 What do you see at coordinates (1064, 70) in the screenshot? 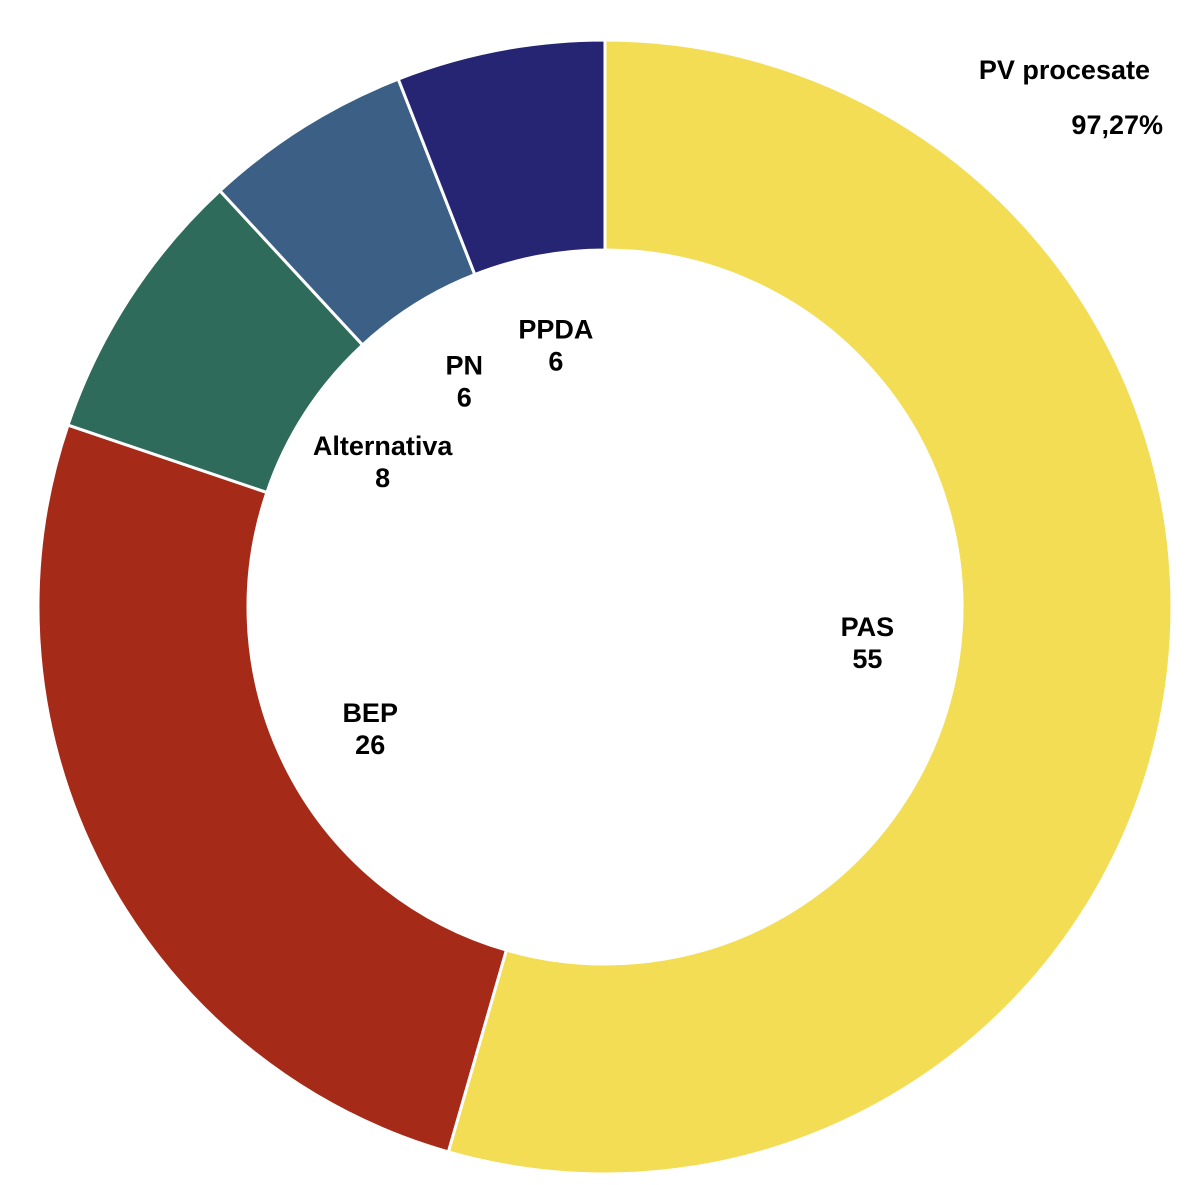
I see `chart-title: PV procesate` at bounding box center [1064, 70].